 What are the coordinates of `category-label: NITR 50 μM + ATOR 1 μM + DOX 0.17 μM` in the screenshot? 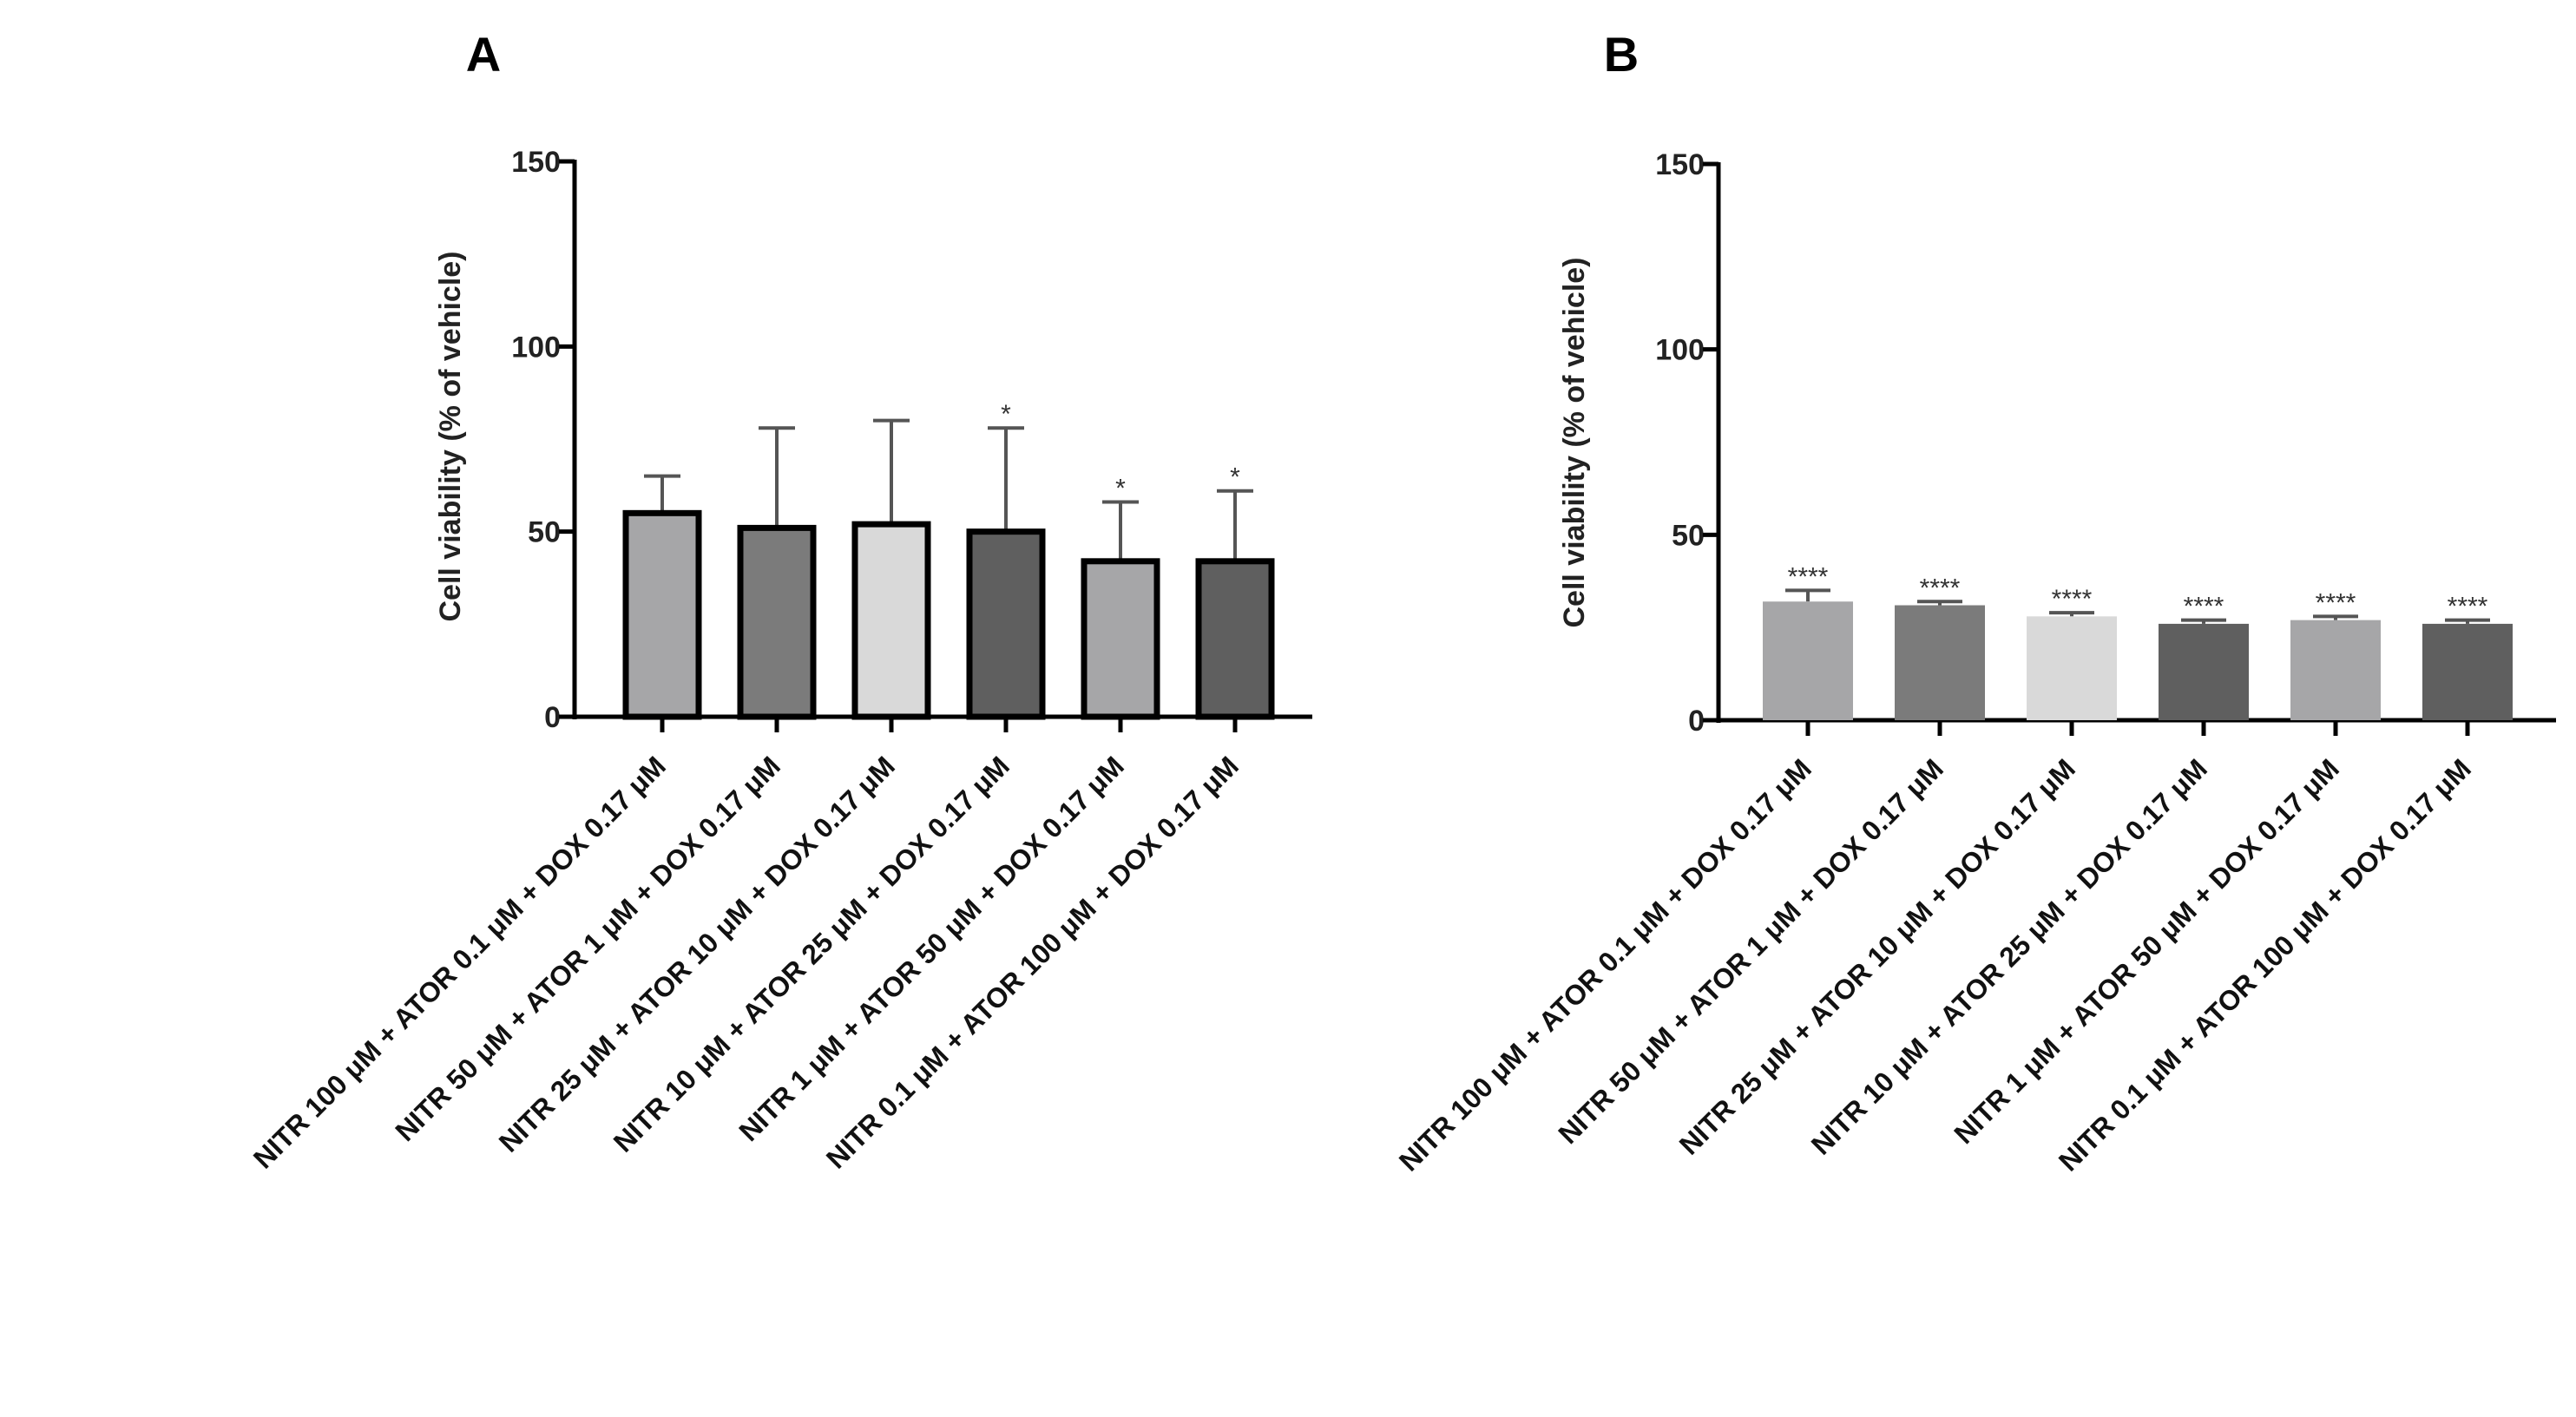 It's located at (587, 948).